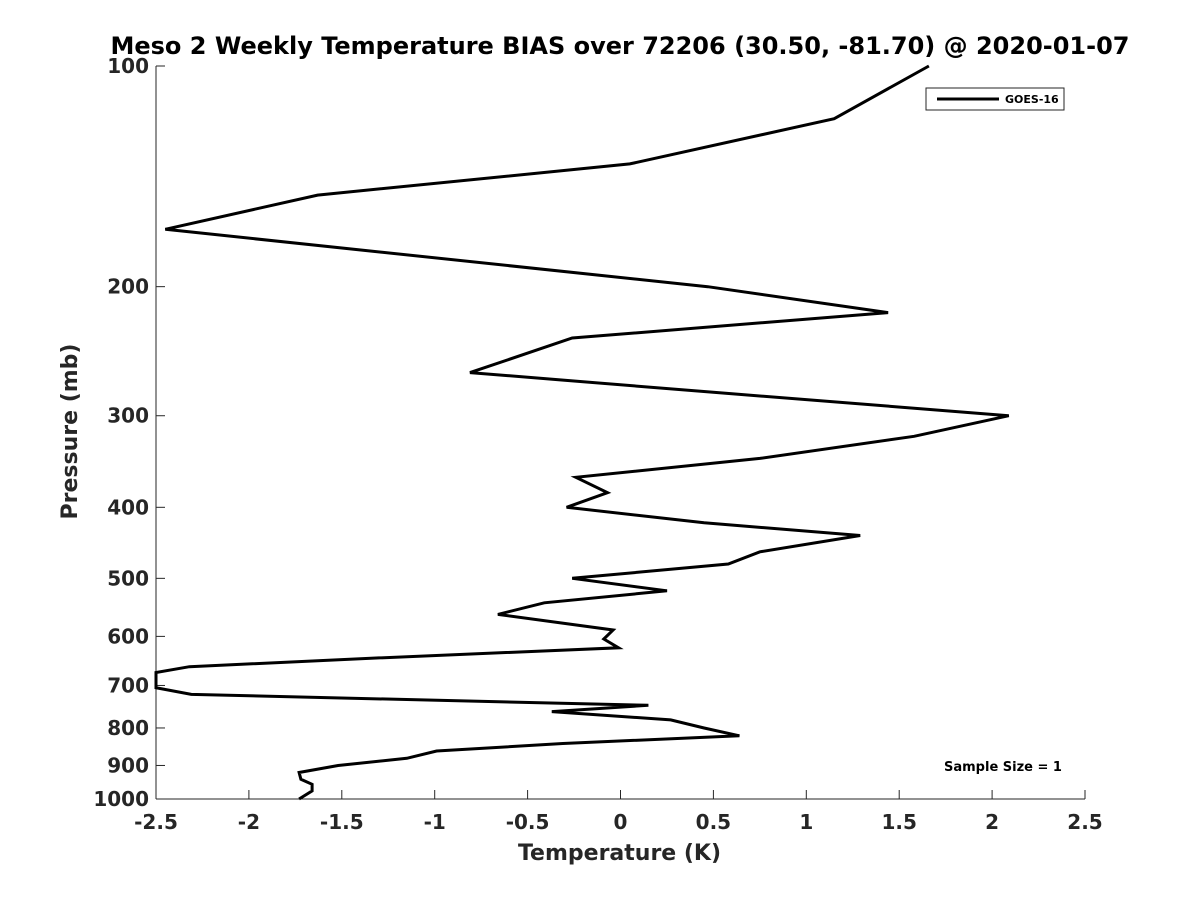  Describe the element at coordinates (128, 66) in the screenshot. I see `y-tick-label: 100` at that location.